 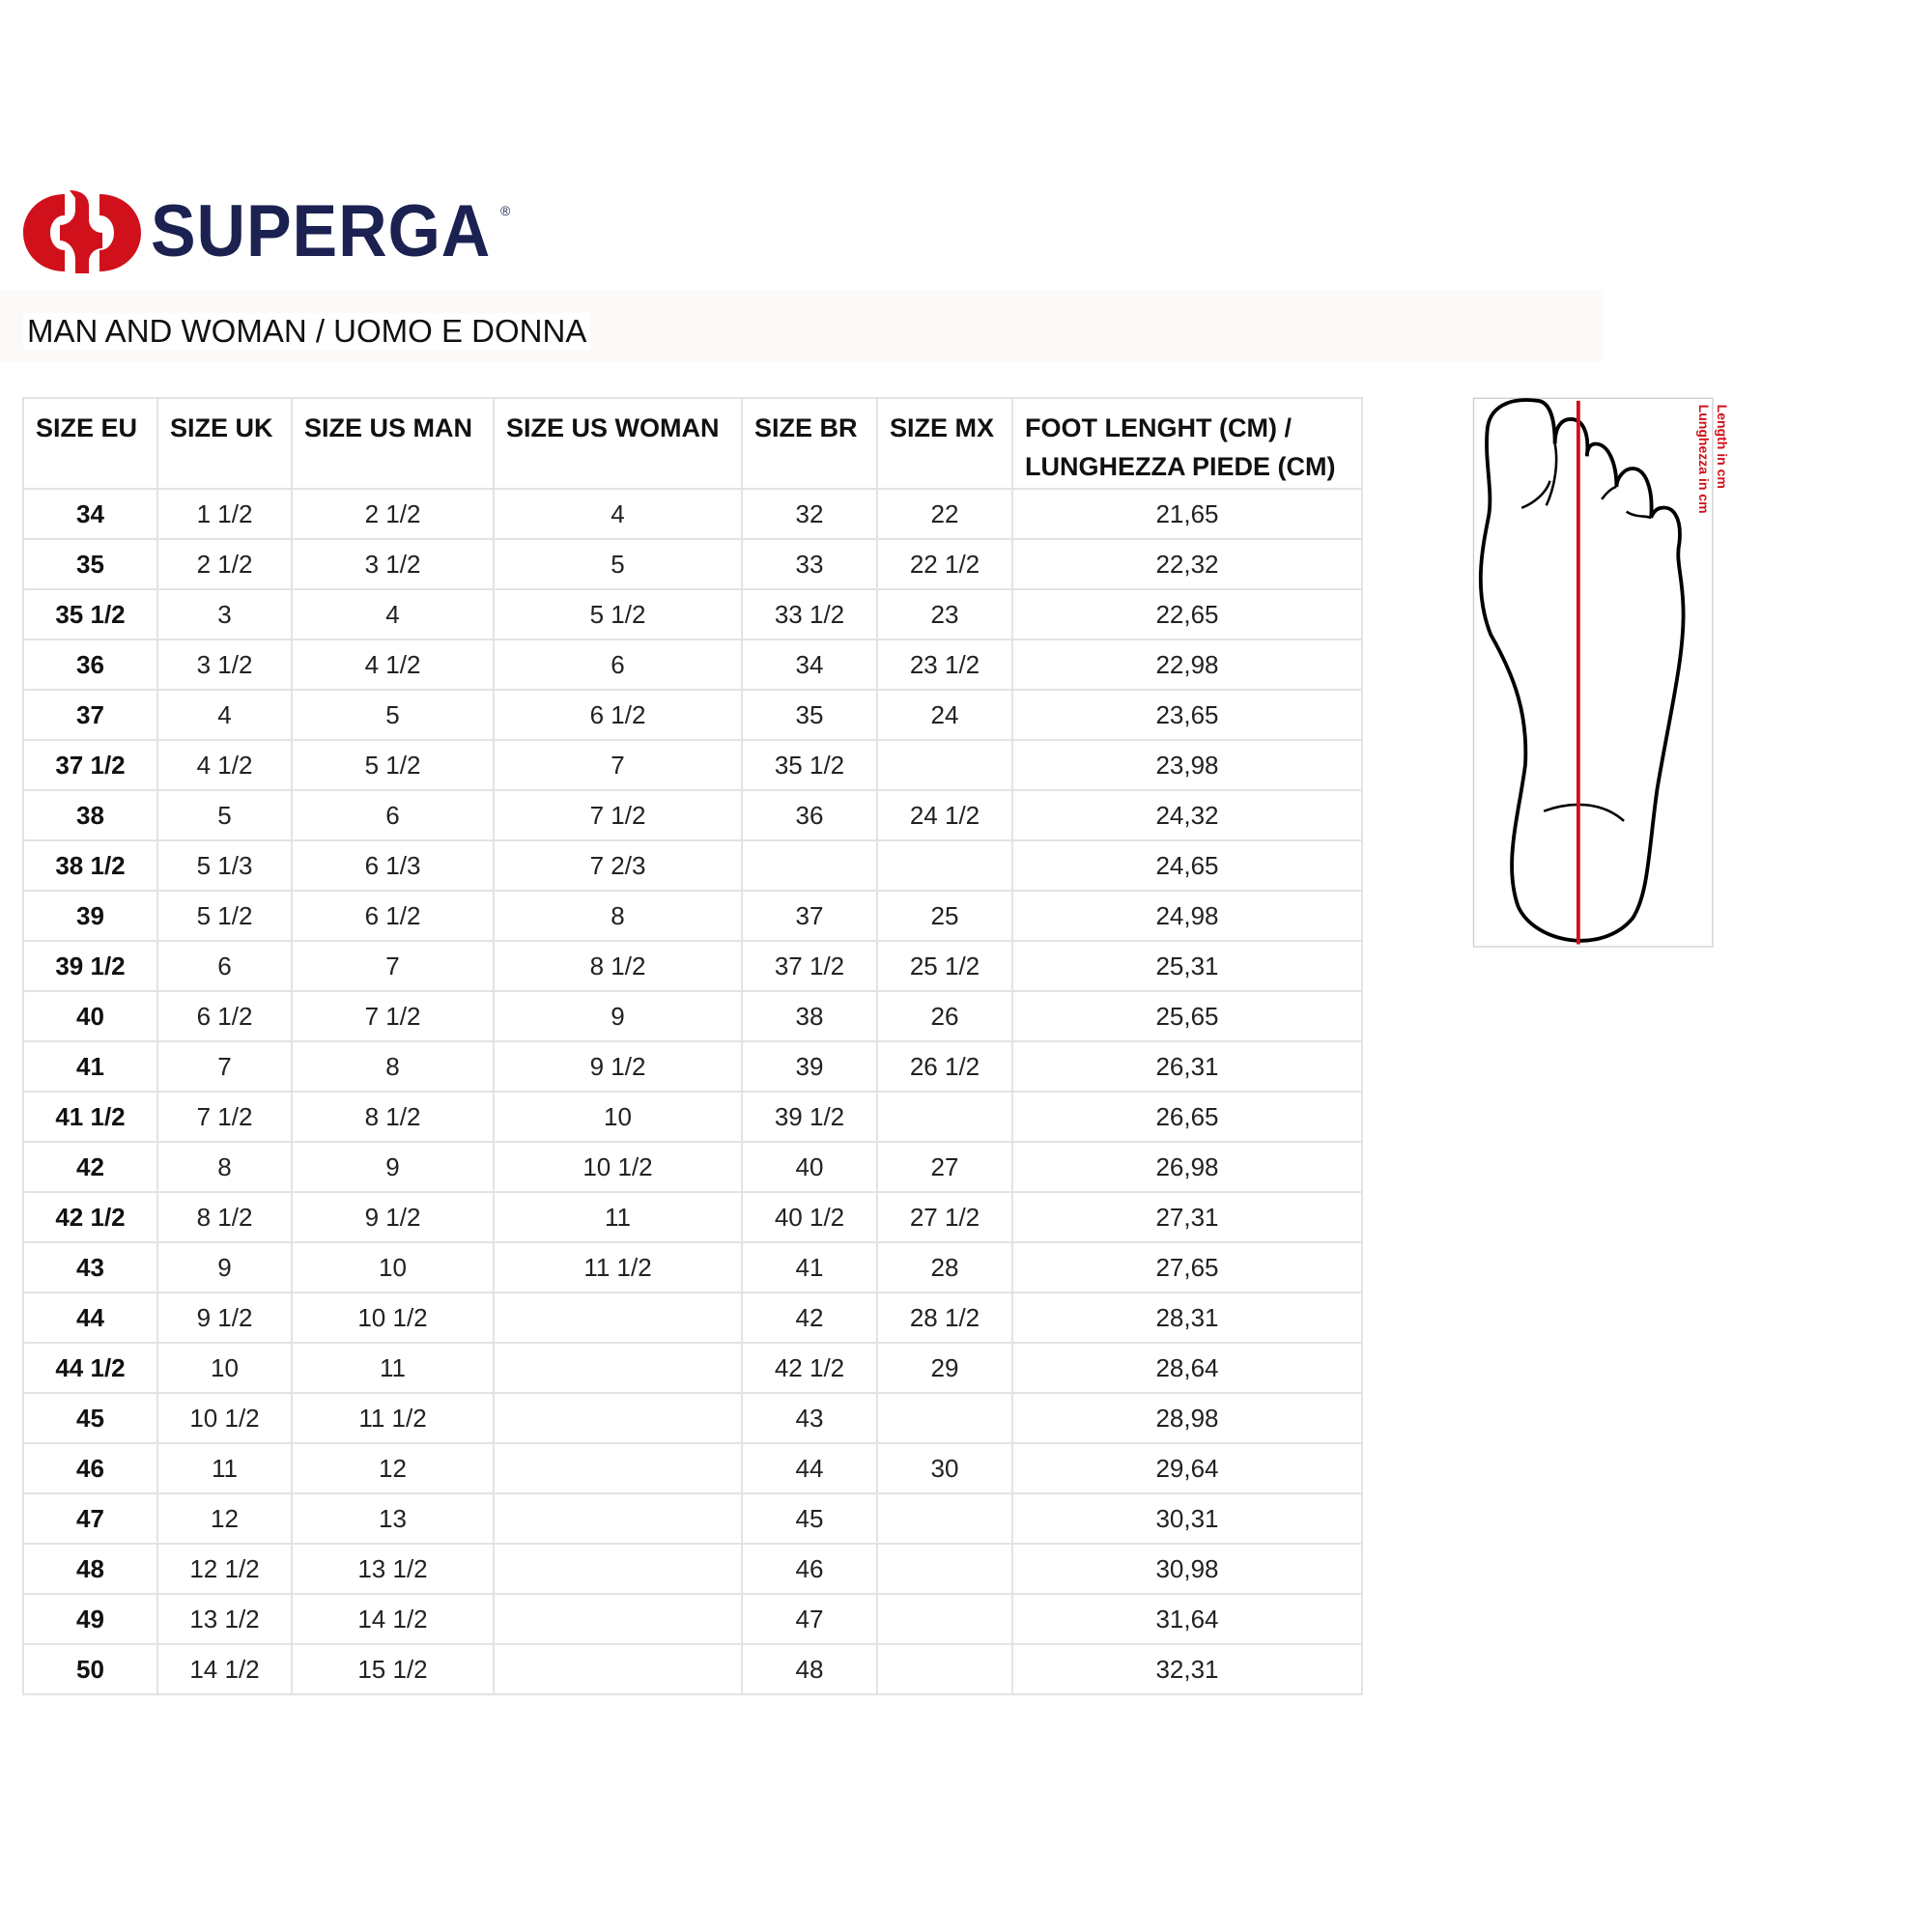 I want to click on table-cell: 29,64, so click(x=1187, y=1468).